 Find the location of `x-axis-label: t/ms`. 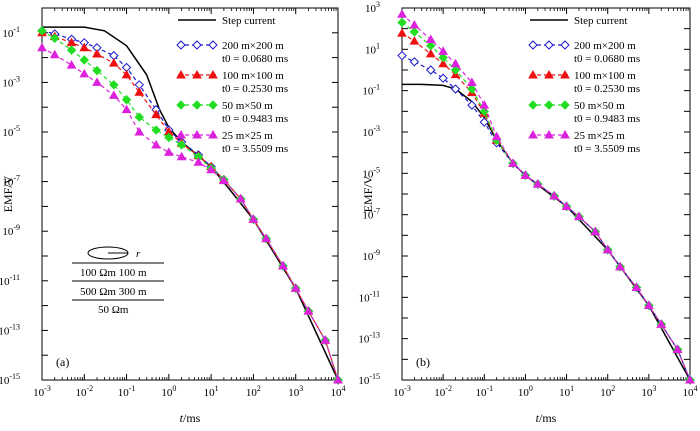

x-axis-label: t/ms is located at coordinates (190, 418).